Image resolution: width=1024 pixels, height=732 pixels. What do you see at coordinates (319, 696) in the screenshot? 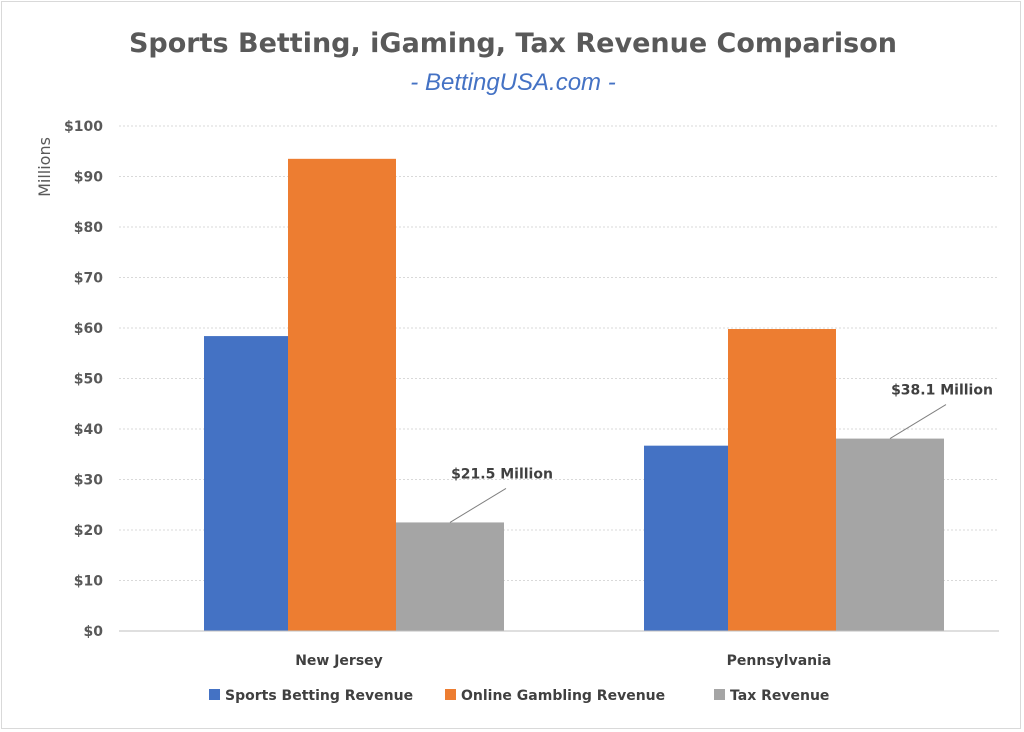
I see `legend-label: Sports Betting Revenue` at bounding box center [319, 696].